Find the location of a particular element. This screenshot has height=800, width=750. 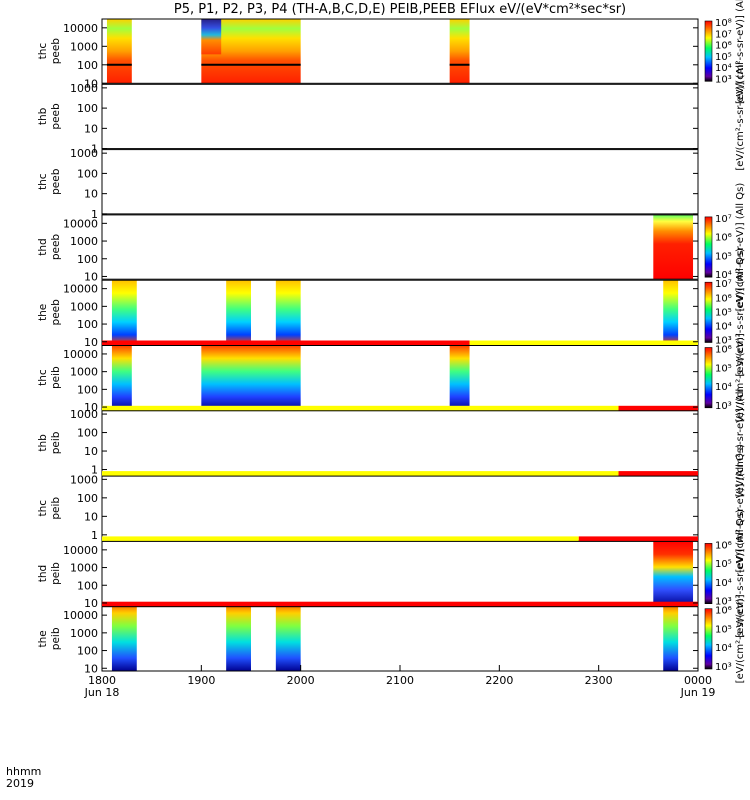

x-tick-label: 2200 is located at coordinates (499, 680).